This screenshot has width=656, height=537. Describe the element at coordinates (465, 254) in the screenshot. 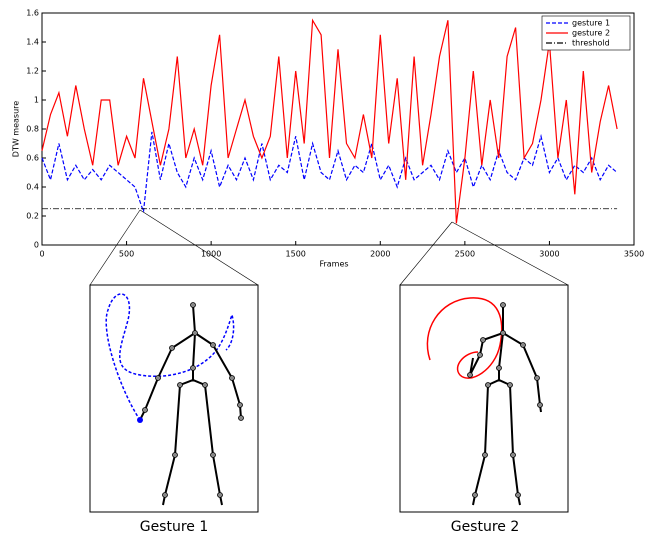

I see `x-tick-label: 2500` at that location.